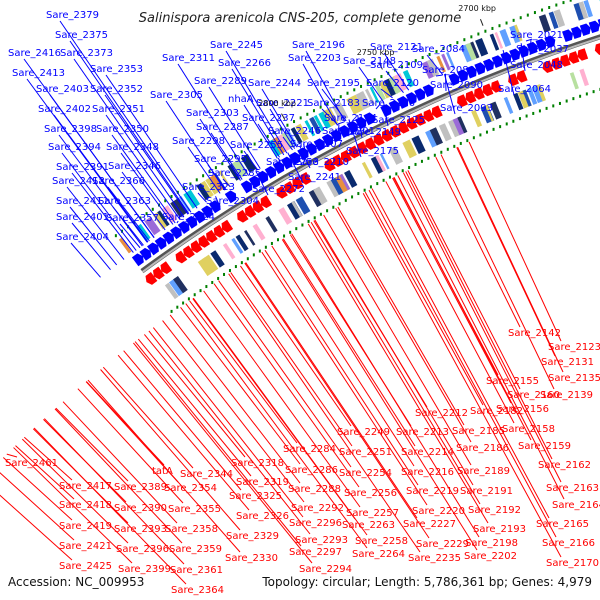 The image size is (600, 600). Describe the element at coordinates (536, 35) in the screenshot. I see `forward-gene-label: Sare_2021` at that location.